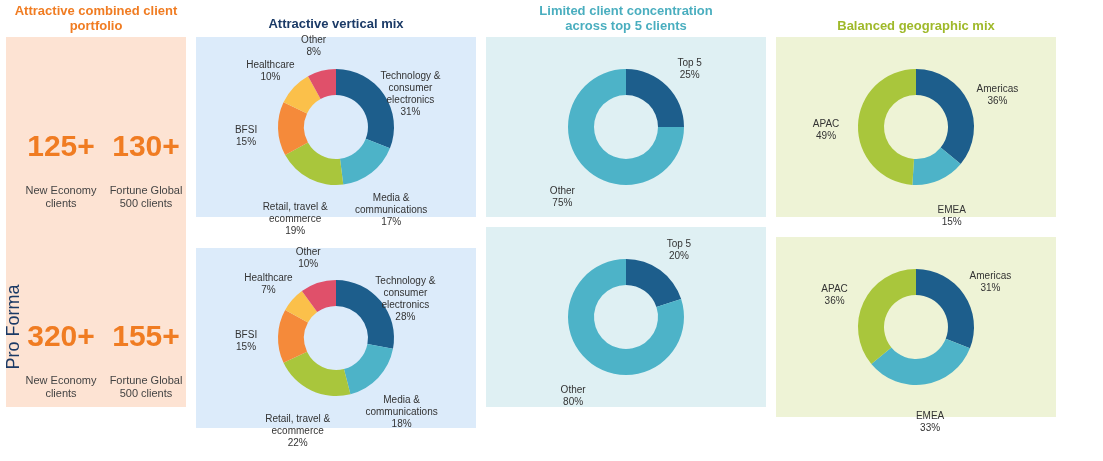  Describe the element at coordinates (61, 145) in the screenshot. I see `text: 125+` at that location.